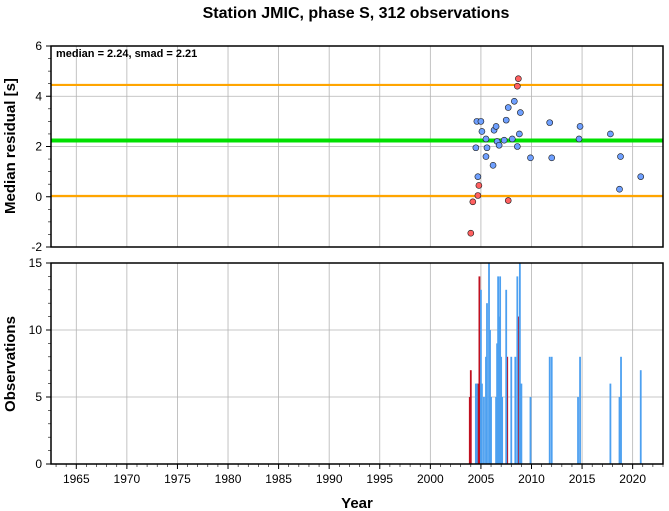  Describe the element at coordinates (127, 479) in the screenshot. I see `x-tick-label: 1970` at that location.